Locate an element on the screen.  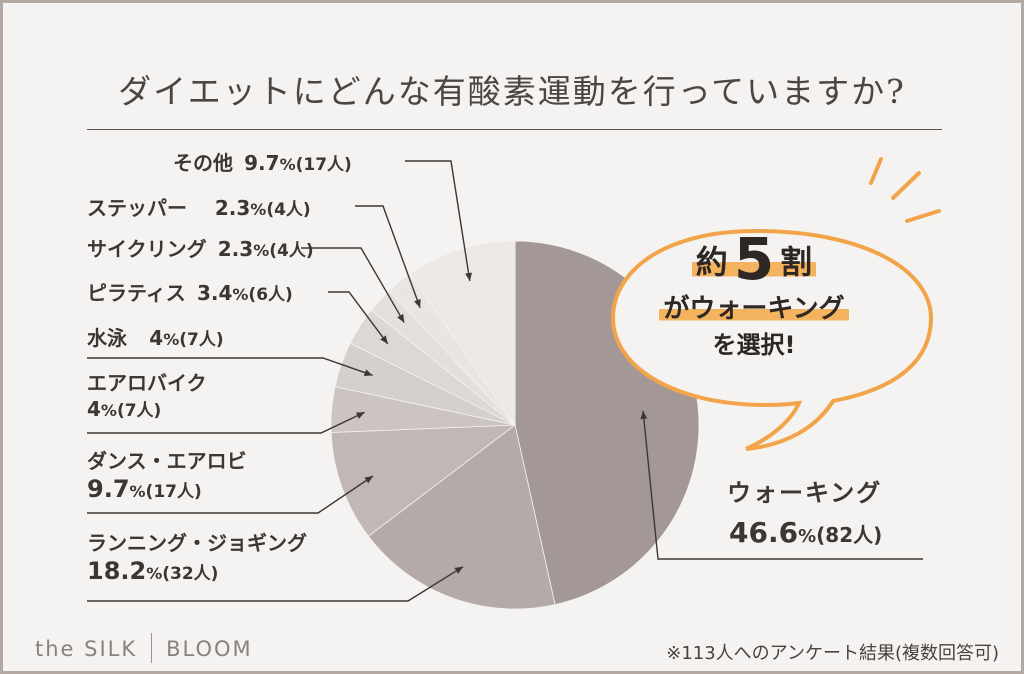
label-swimming: 水泳 4%(7人) is located at coordinates (155, 338).